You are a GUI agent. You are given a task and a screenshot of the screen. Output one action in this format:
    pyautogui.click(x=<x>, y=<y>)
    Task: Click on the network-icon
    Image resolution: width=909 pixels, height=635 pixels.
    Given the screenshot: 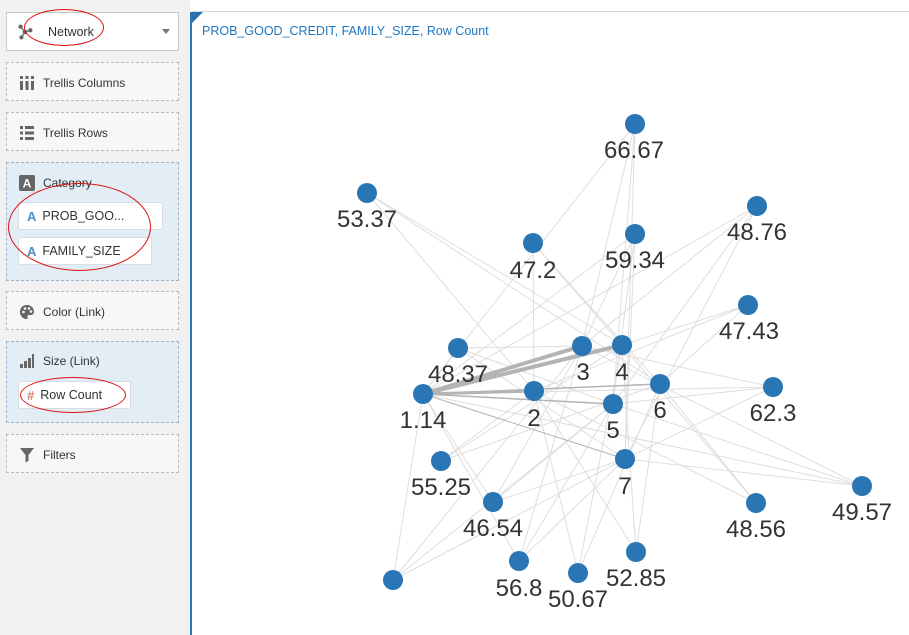 What is the action you would take?
    pyautogui.click(x=25, y=32)
    